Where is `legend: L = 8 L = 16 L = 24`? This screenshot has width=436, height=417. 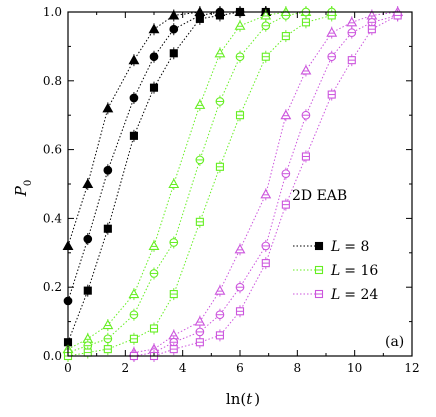
legend: L = 8 L = 16 L = 24 is located at coordinates (335, 271).